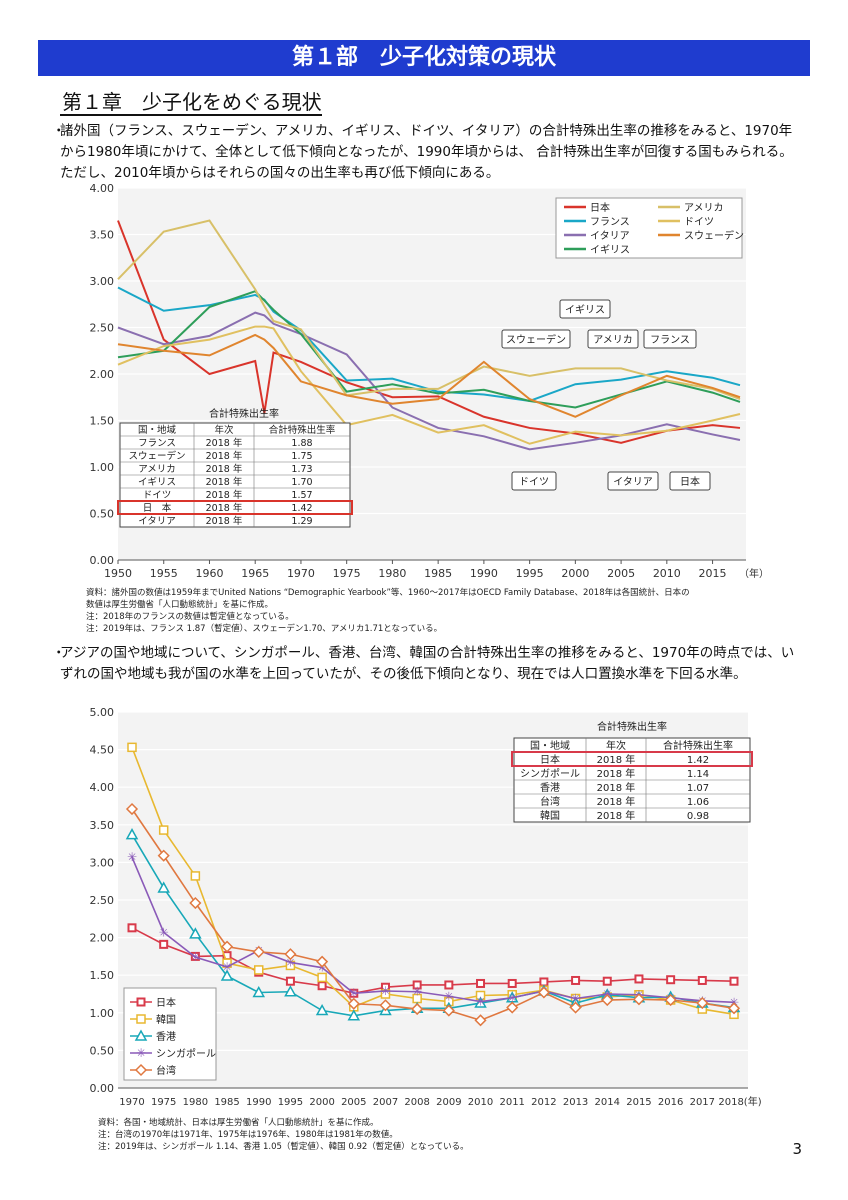 This screenshot has width=848, height=1200. Describe the element at coordinates (534, 482) in the screenshot. I see `callout-label: ドイツ` at that location.